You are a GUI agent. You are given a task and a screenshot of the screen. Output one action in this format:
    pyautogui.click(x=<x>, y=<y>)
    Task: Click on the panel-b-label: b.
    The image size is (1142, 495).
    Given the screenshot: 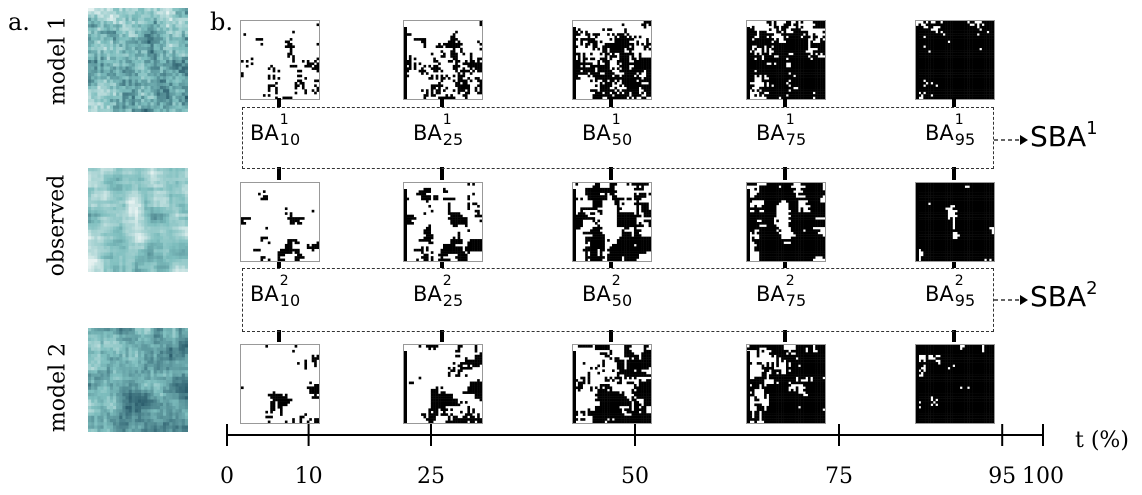 What is the action you would take?
    pyautogui.click(x=221, y=22)
    